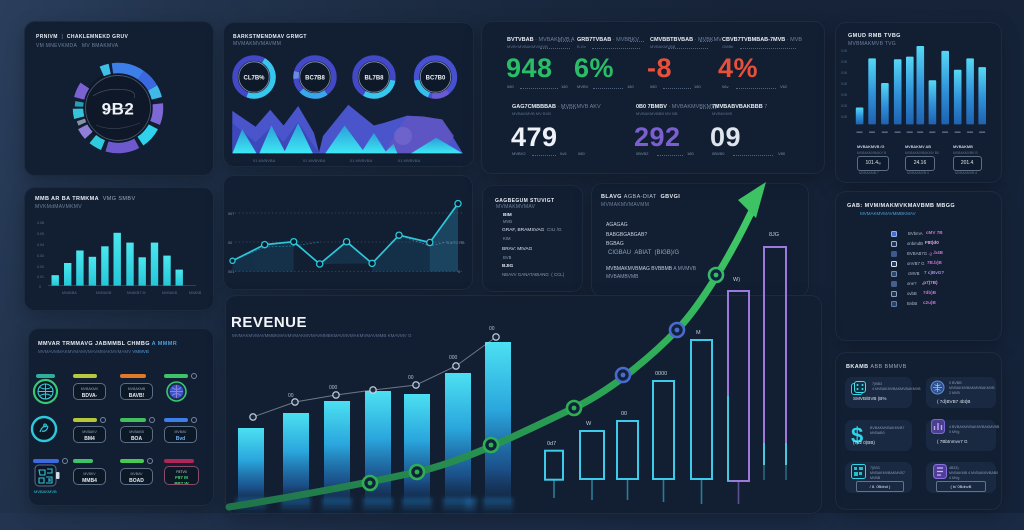 The width and height of the screenshot is (1024, 530). What do you see at coordinates (40, 245) in the screenshot?
I see `svg-text: 0.04` at bounding box center [40, 245].